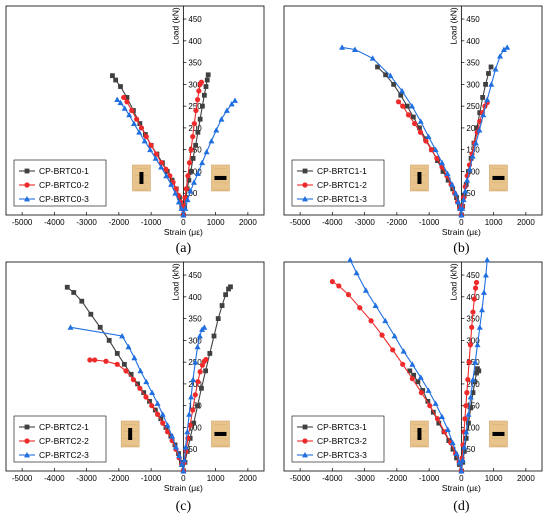 The width and height of the screenshot is (550, 522). Describe the element at coordinates (54, 478) in the screenshot. I see `x-tick-label: -4000` at that location.